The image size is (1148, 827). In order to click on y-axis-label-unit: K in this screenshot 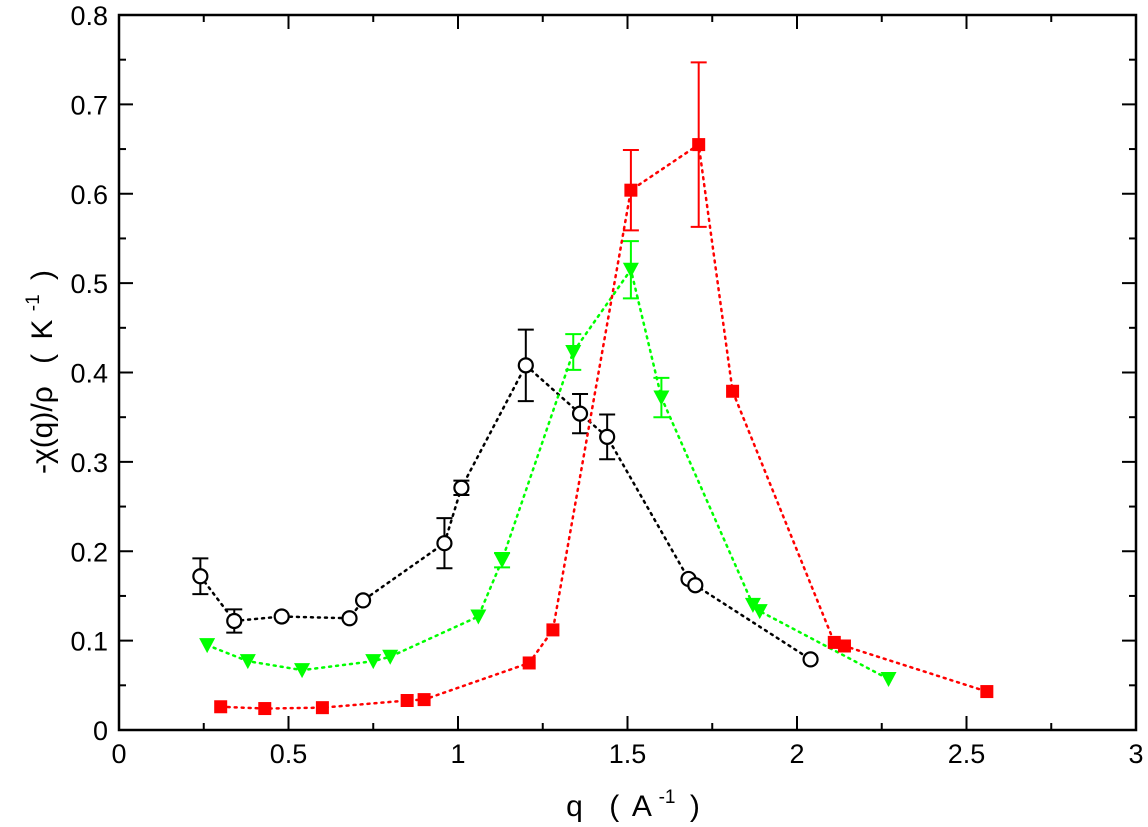, I will do `click(42, 330)`.